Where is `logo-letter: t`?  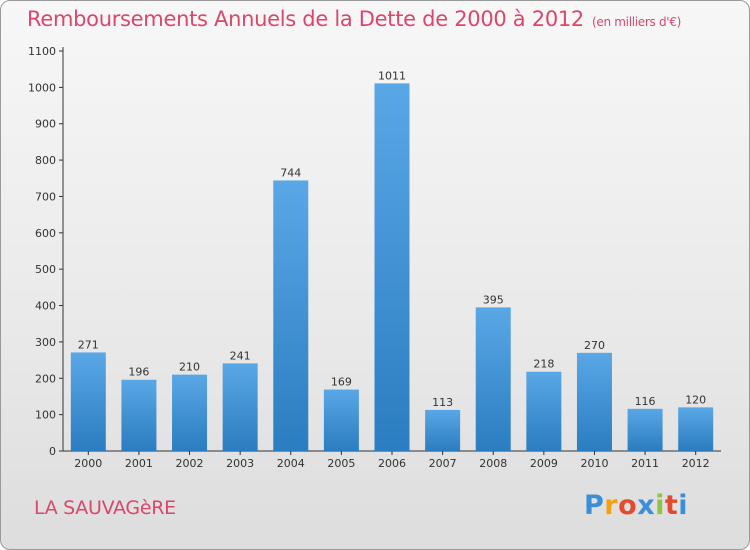
logo-letter: t is located at coordinates (671, 505).